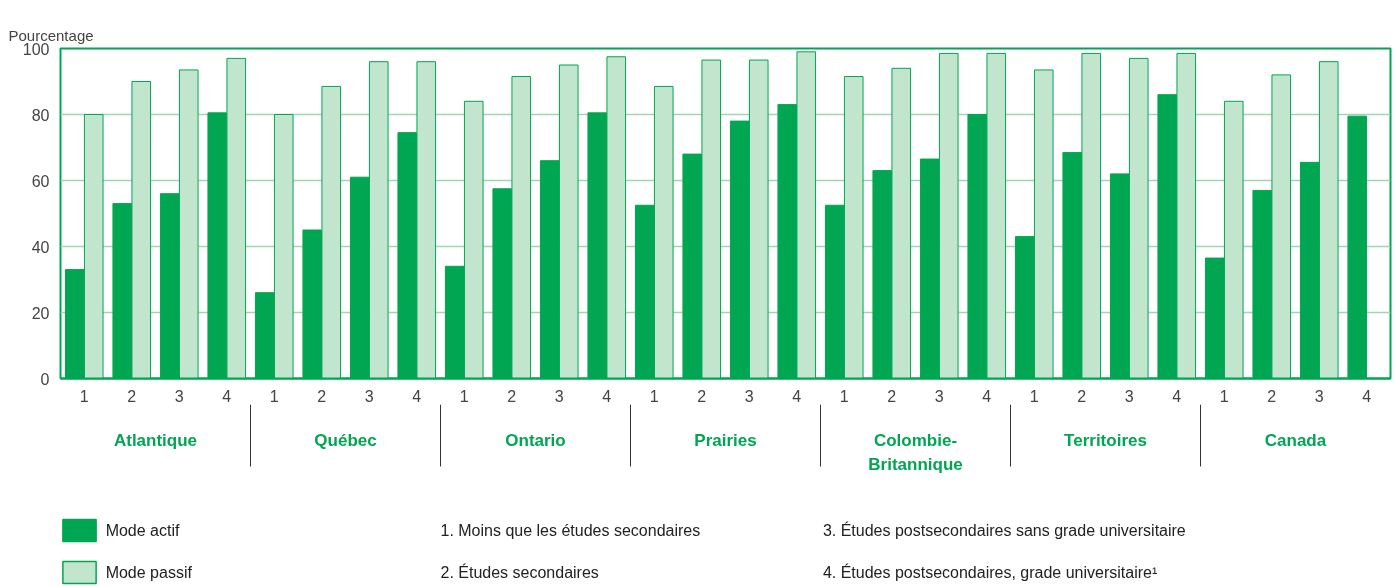 The width and height of the screenshot is (1395, 586). I want to click on text: Prairies, so click(725, 440).